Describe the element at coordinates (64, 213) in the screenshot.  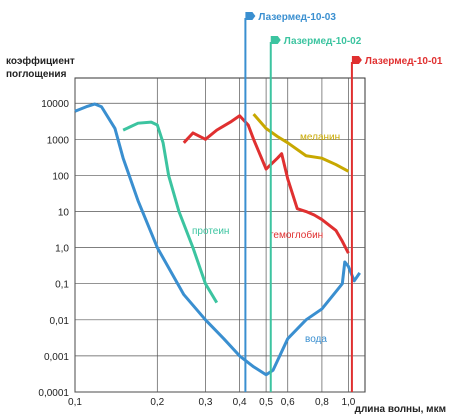
I see `y-tick-label: 10` at that location.